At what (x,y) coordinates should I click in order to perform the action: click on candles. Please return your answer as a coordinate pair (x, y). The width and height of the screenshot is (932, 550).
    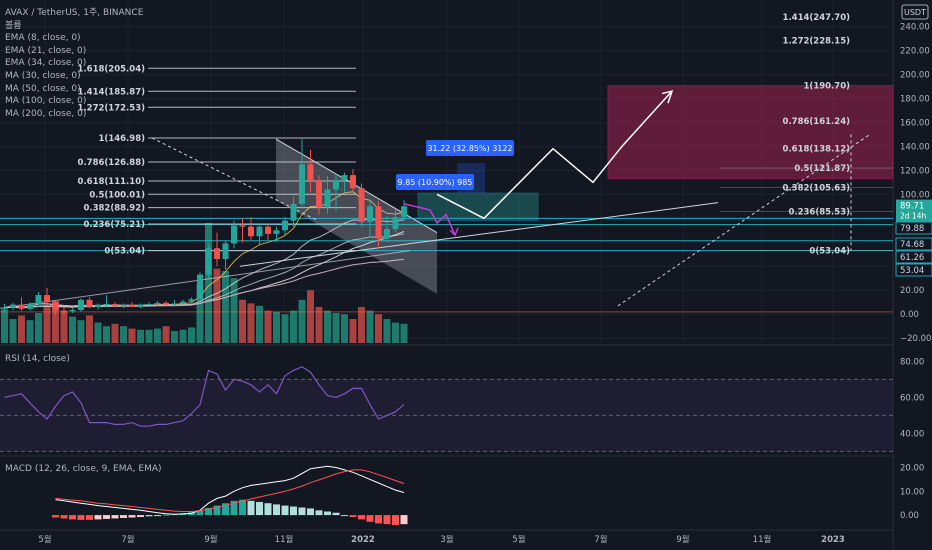
    Looking at the image, I should click on (204, 227).